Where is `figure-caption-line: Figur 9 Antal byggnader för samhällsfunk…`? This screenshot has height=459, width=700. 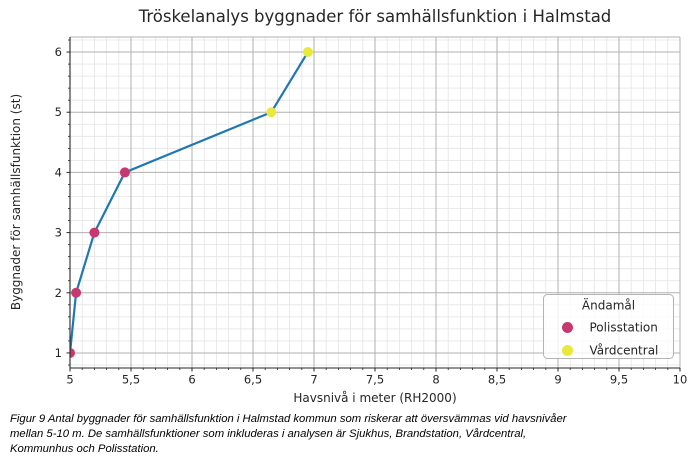
figure-caption-line: Figur 9 Antal byggnader för samhällsfunk… is located at coordinates (288, 419).